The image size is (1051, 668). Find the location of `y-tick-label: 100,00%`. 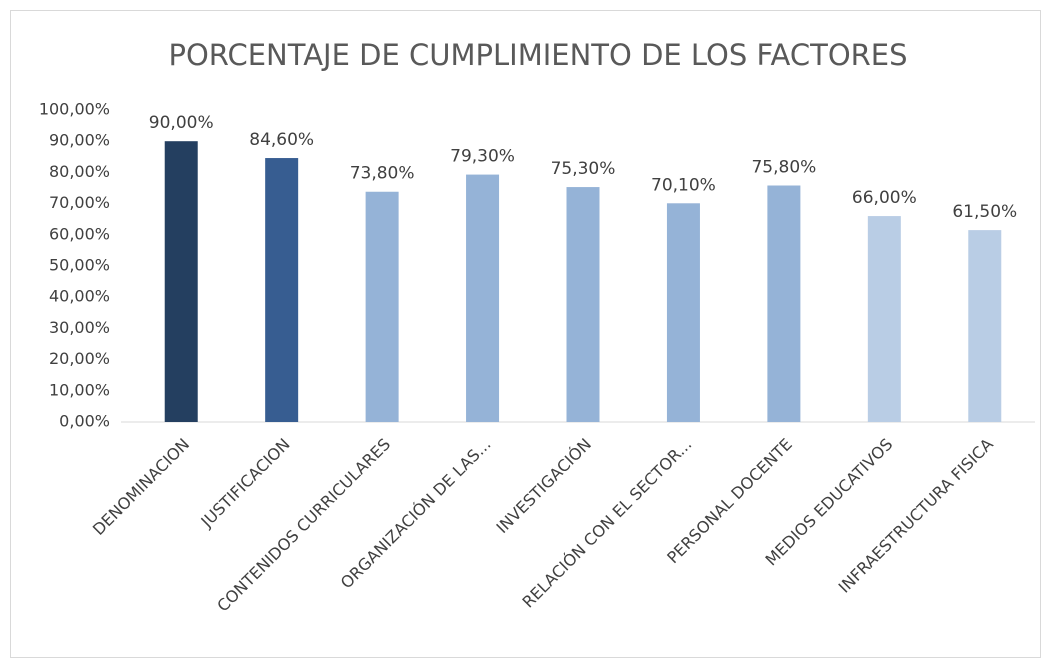

y-tick-label: 100,00% is located at coordinates (74, 109).